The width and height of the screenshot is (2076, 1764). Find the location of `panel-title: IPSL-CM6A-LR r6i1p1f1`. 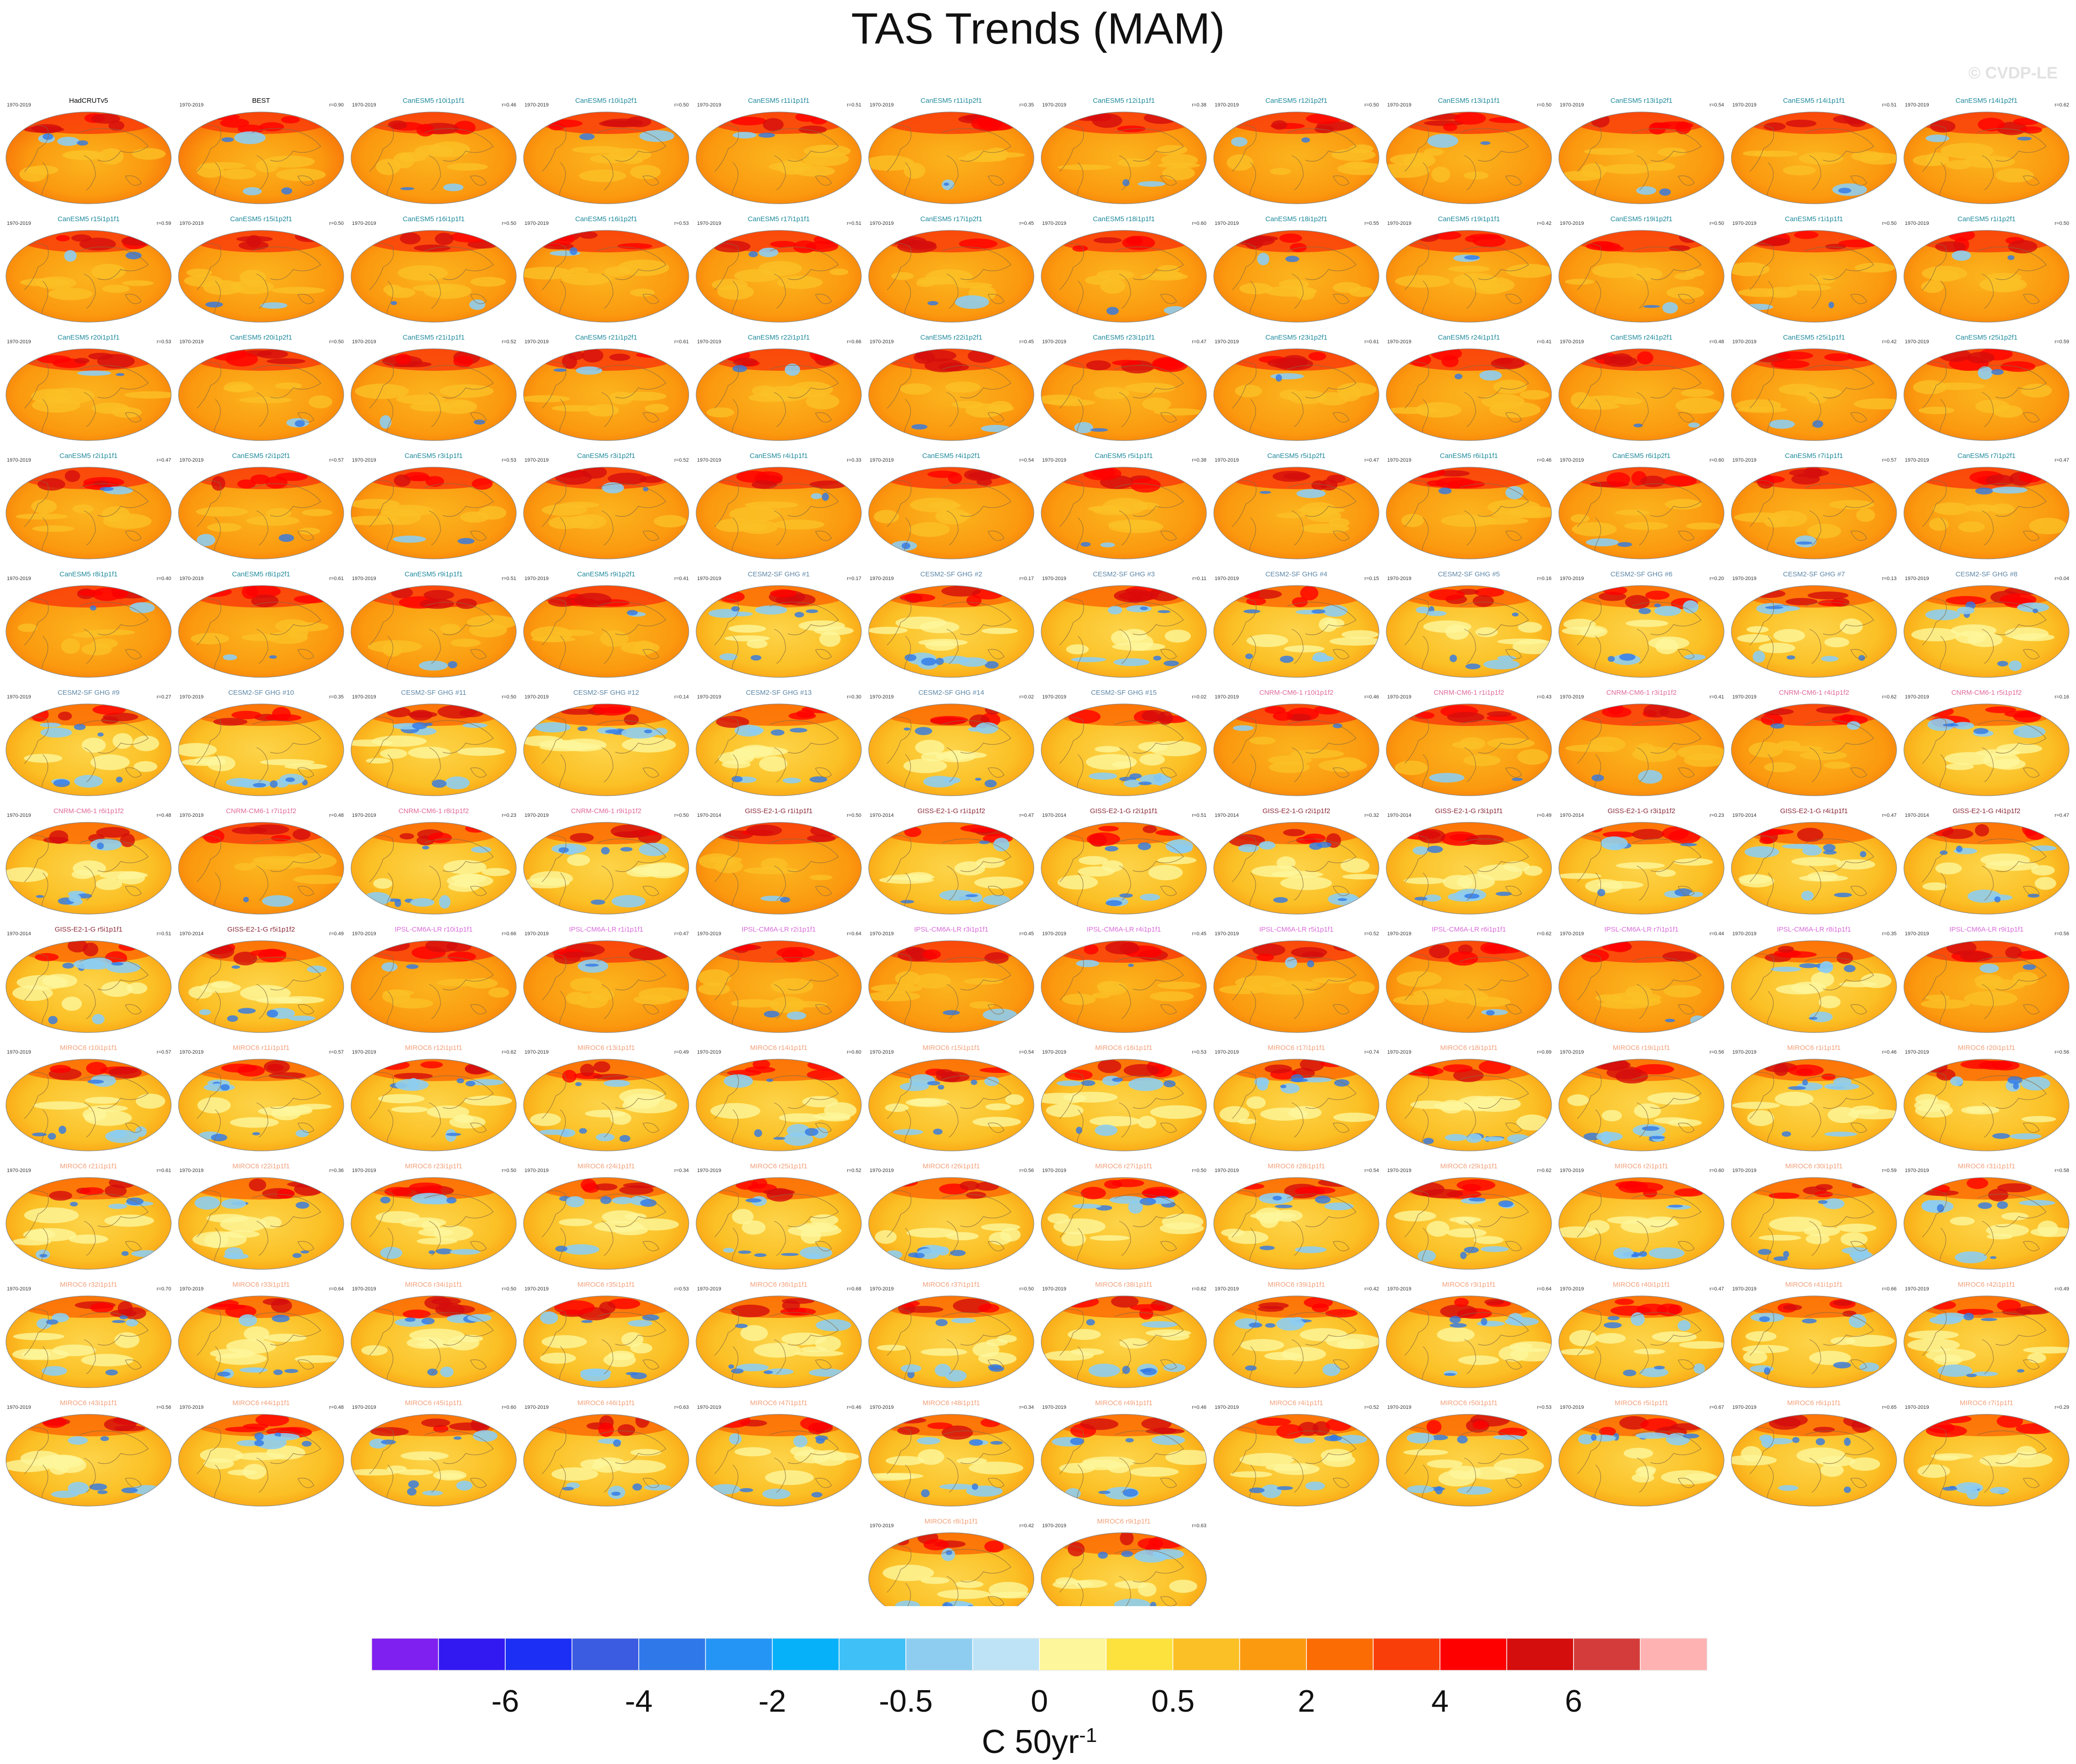

panel-title: IPSL-CM6A-LR r6i1p1f1 is located at coordinates (1469, 929).